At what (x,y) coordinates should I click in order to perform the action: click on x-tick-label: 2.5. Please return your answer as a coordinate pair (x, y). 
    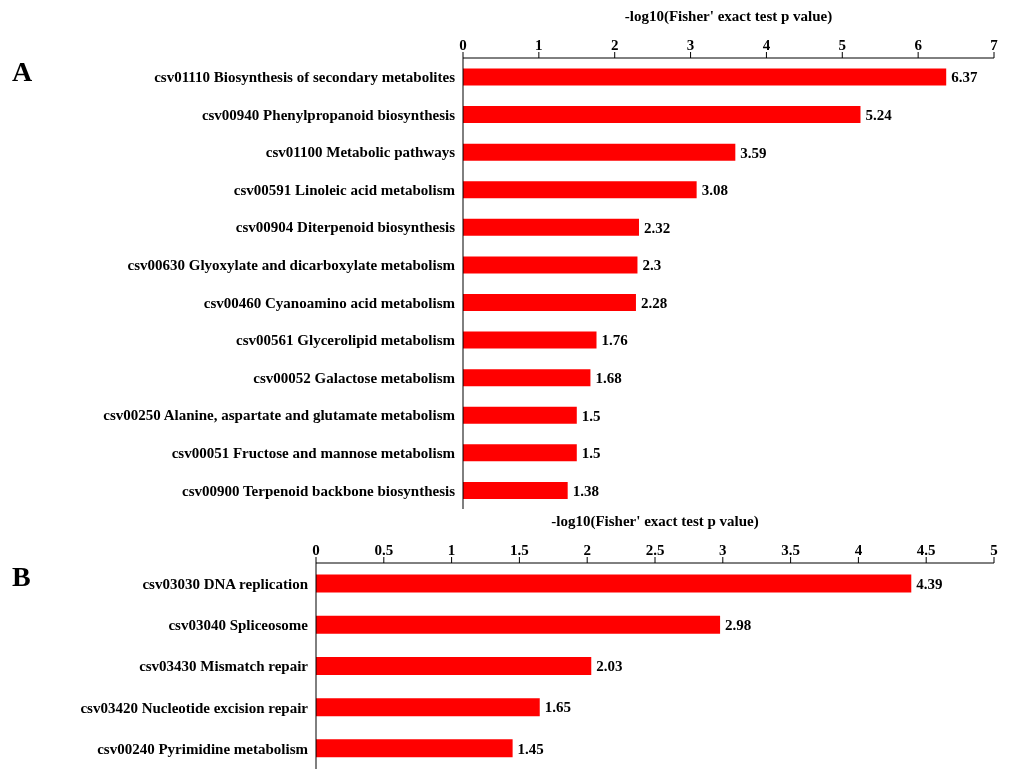
    Looking at the image, I should click on (655, 550).